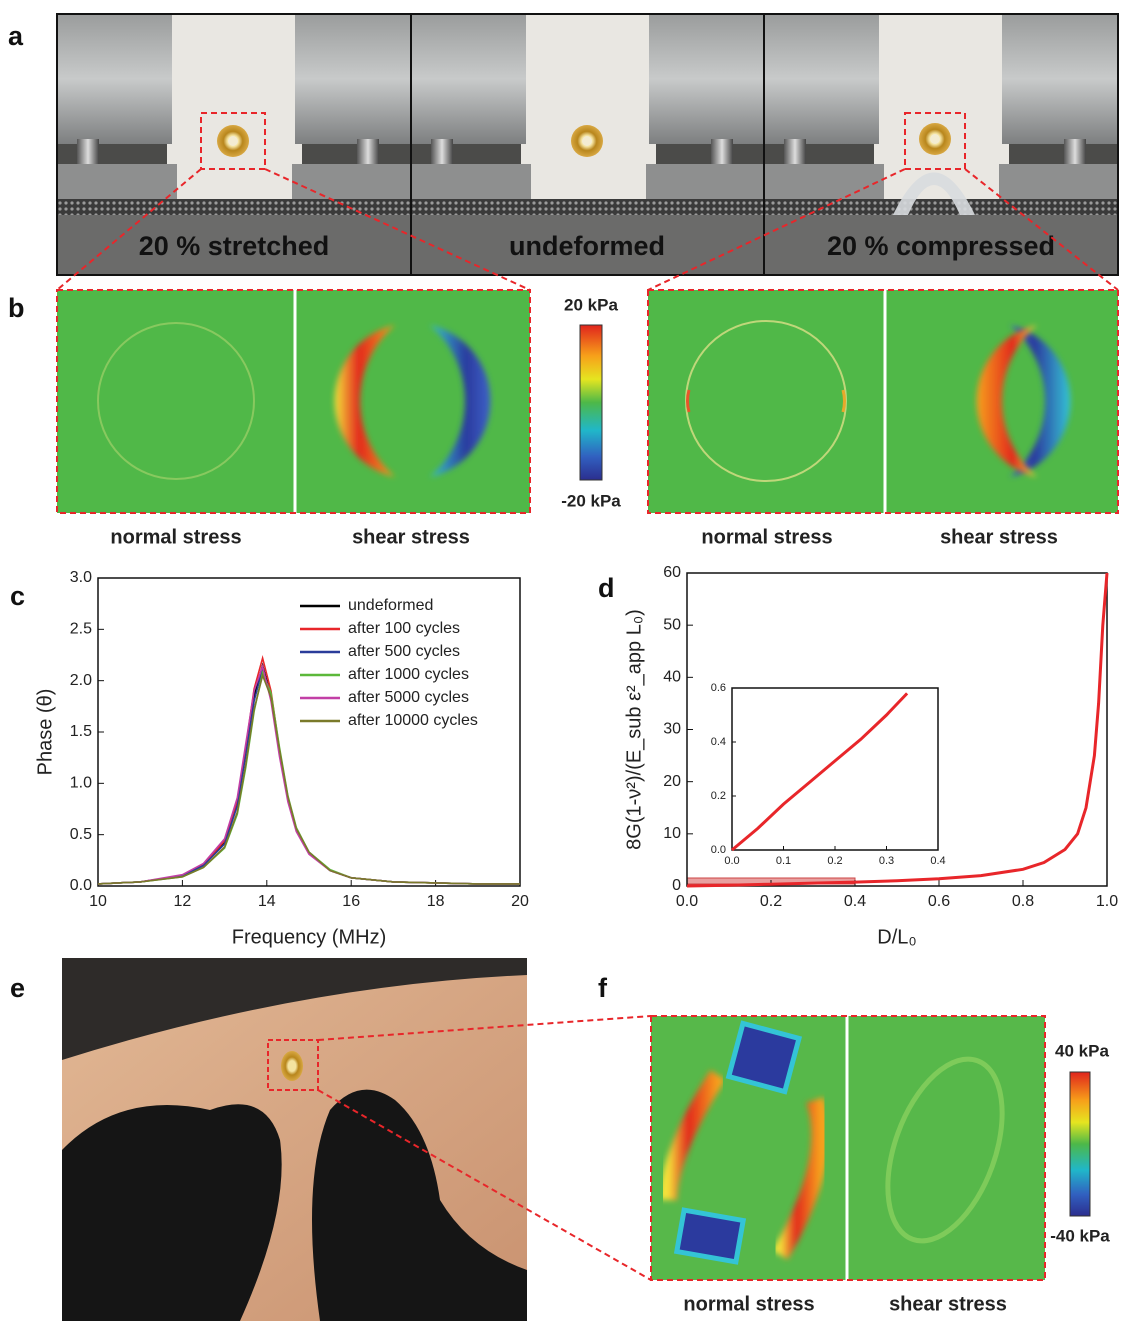 The height and width of the screenshot is (1321, 1123). Describe the element at coordinates (676, 885) in the screenshot. I see `y-tick-label: 0` at that location.